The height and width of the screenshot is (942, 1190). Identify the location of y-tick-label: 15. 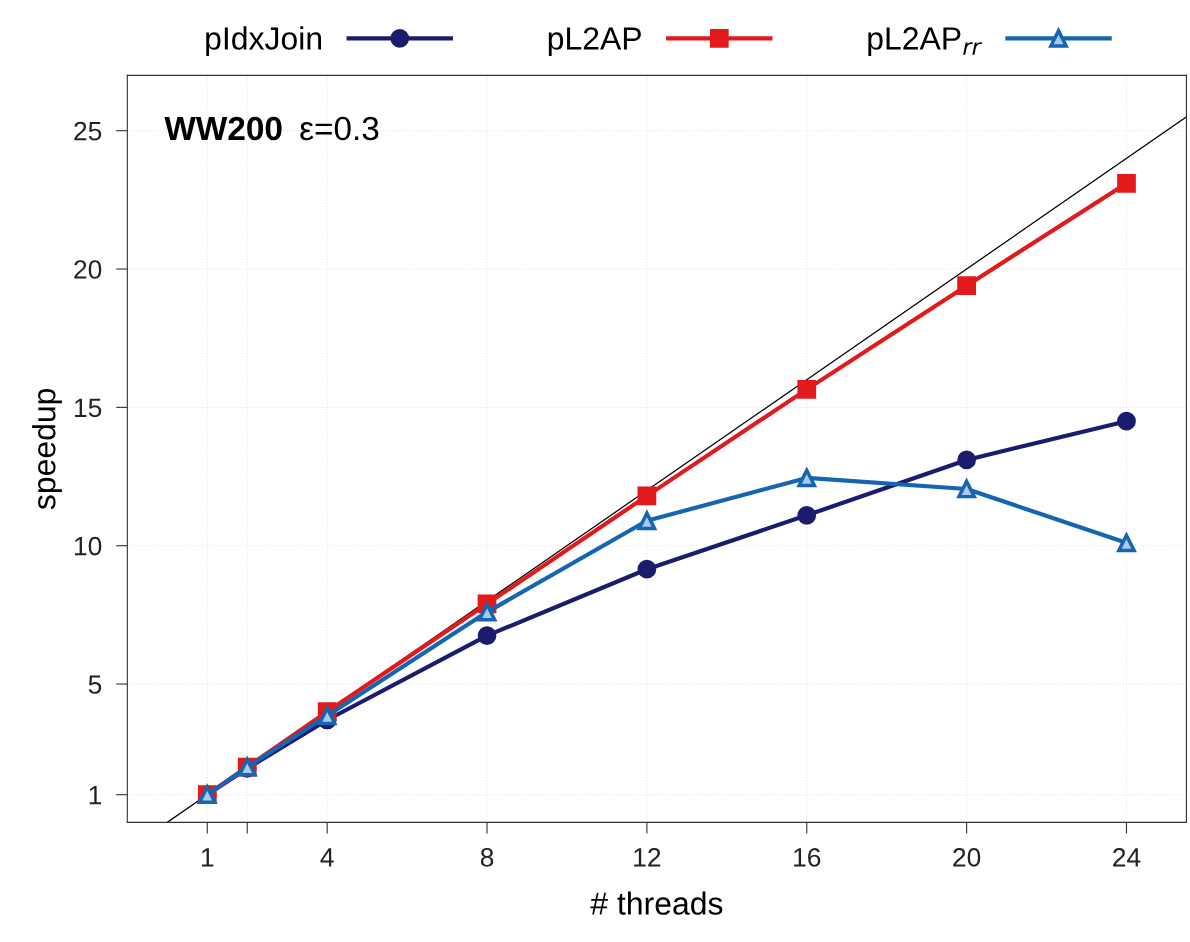
(88, 408).